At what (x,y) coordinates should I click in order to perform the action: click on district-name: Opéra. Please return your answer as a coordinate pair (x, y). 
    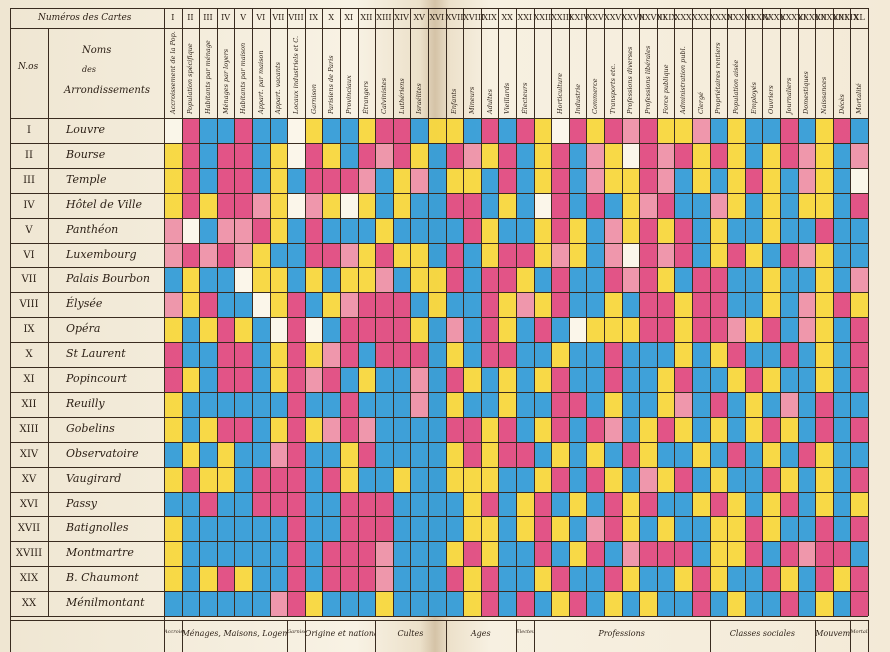
    Looking at the image, I should click on (83, 329).